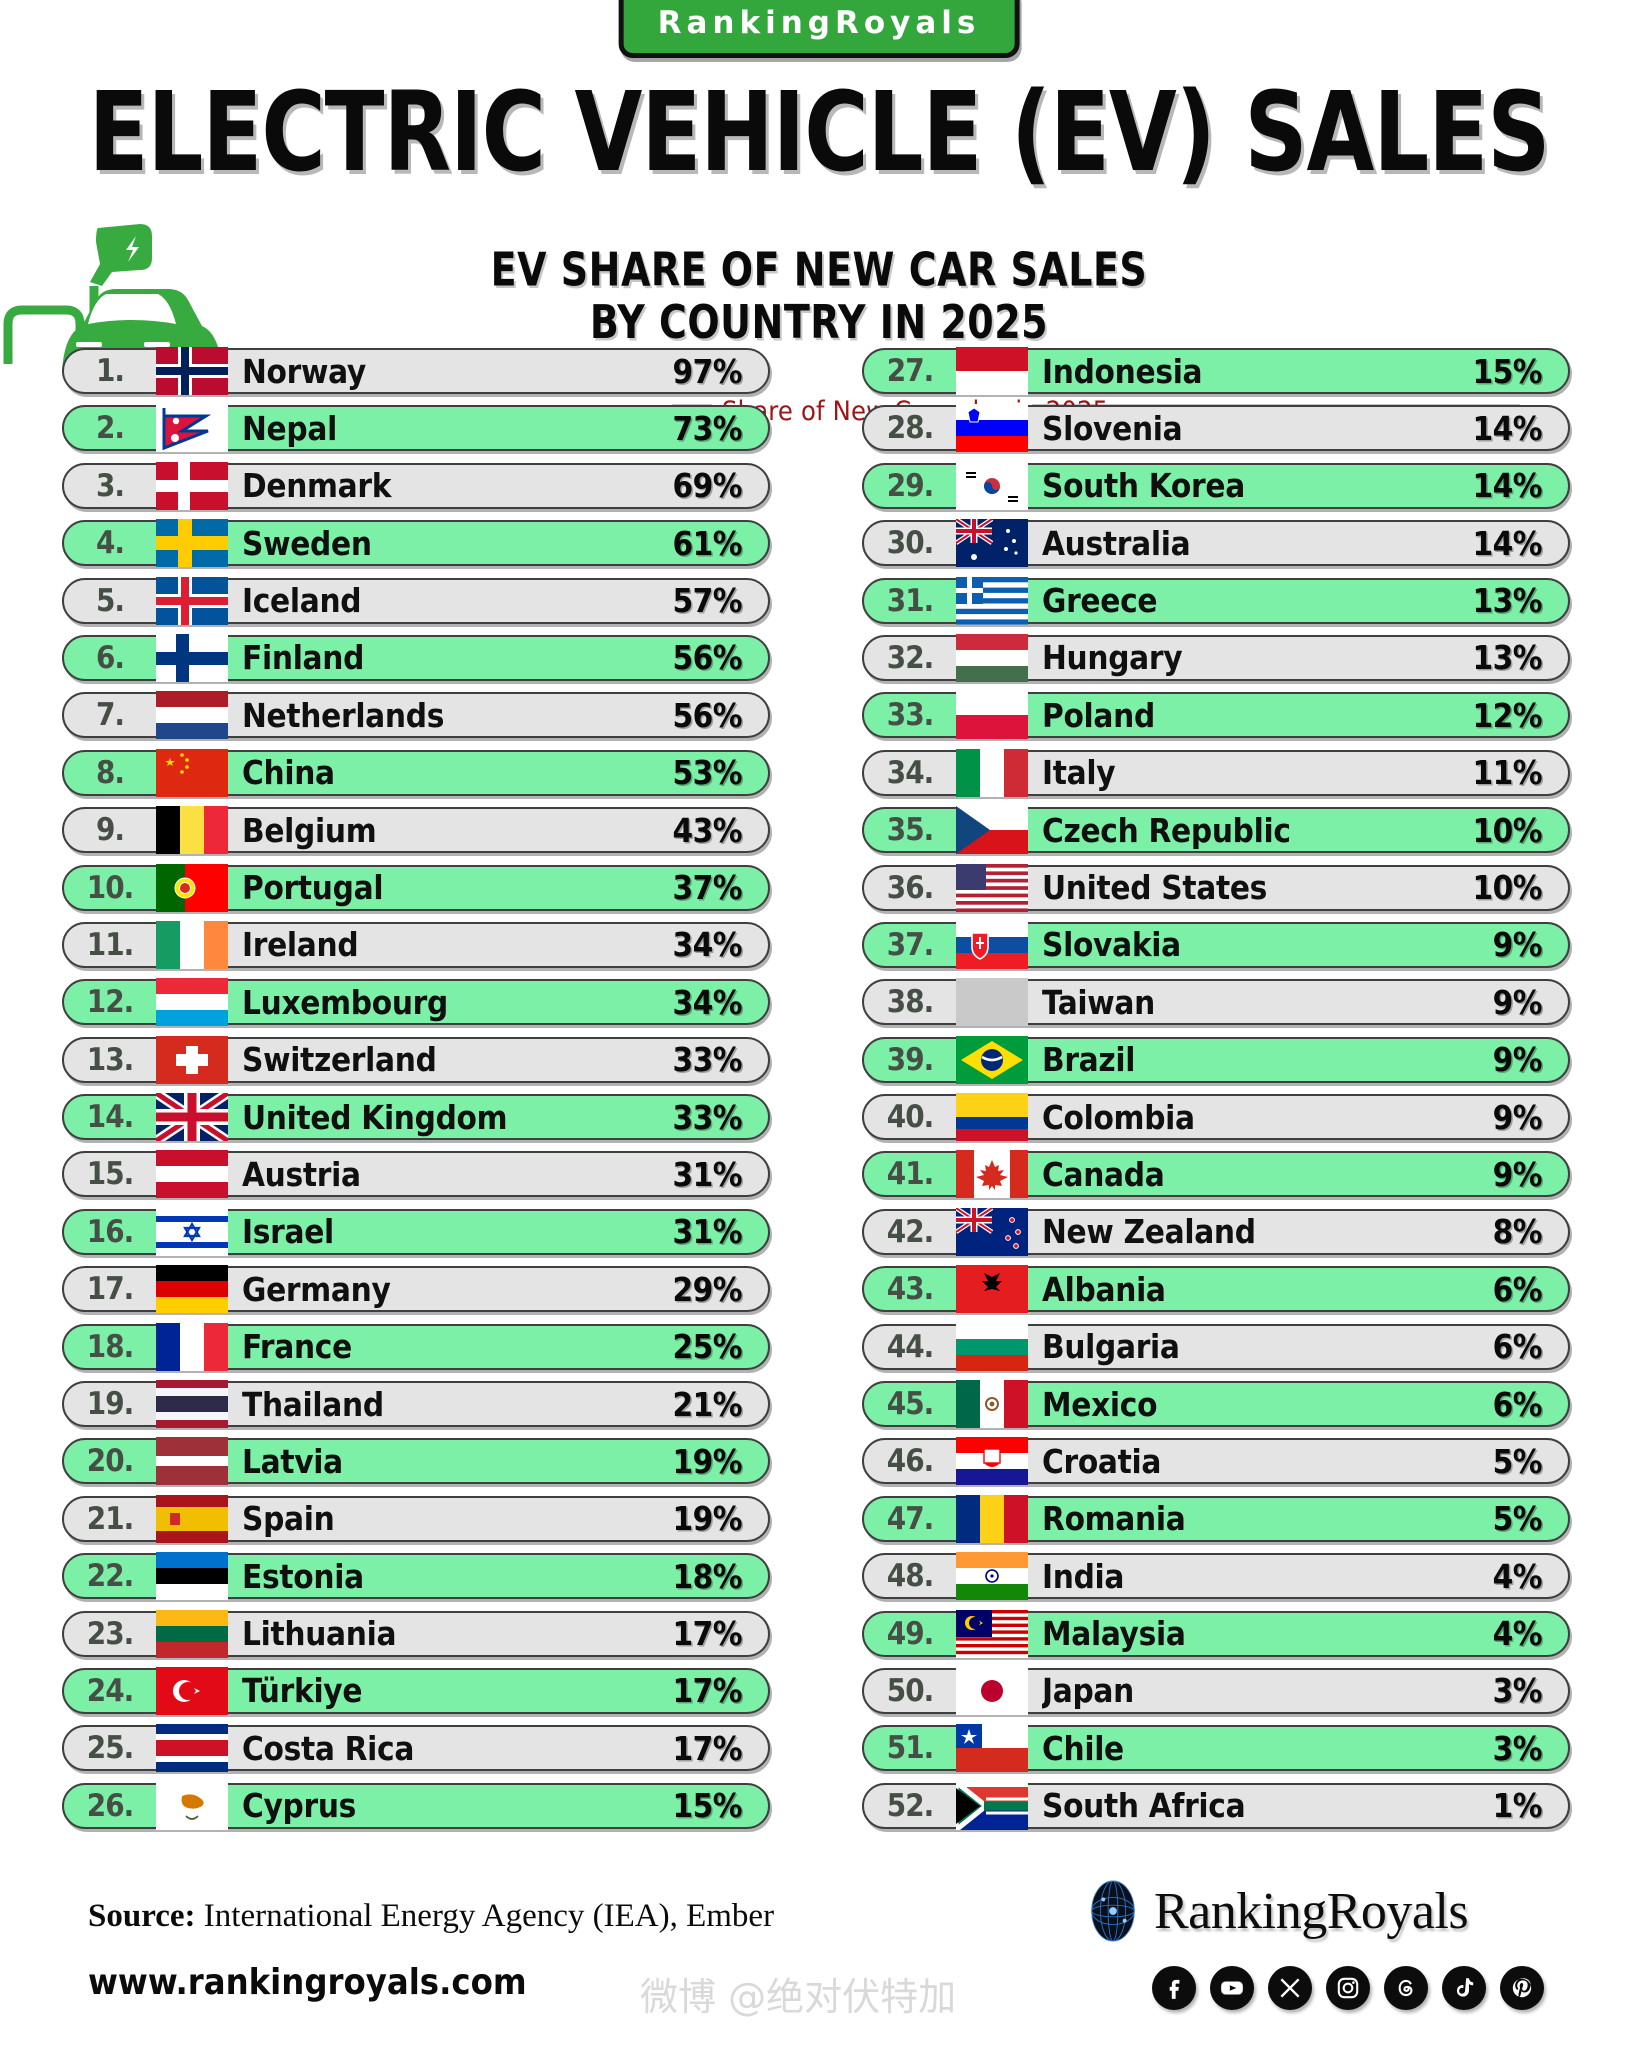 This screenshot has width=1638, height=2048. I want to click on table-row: 48. India 4%, so click(1216, 1576).